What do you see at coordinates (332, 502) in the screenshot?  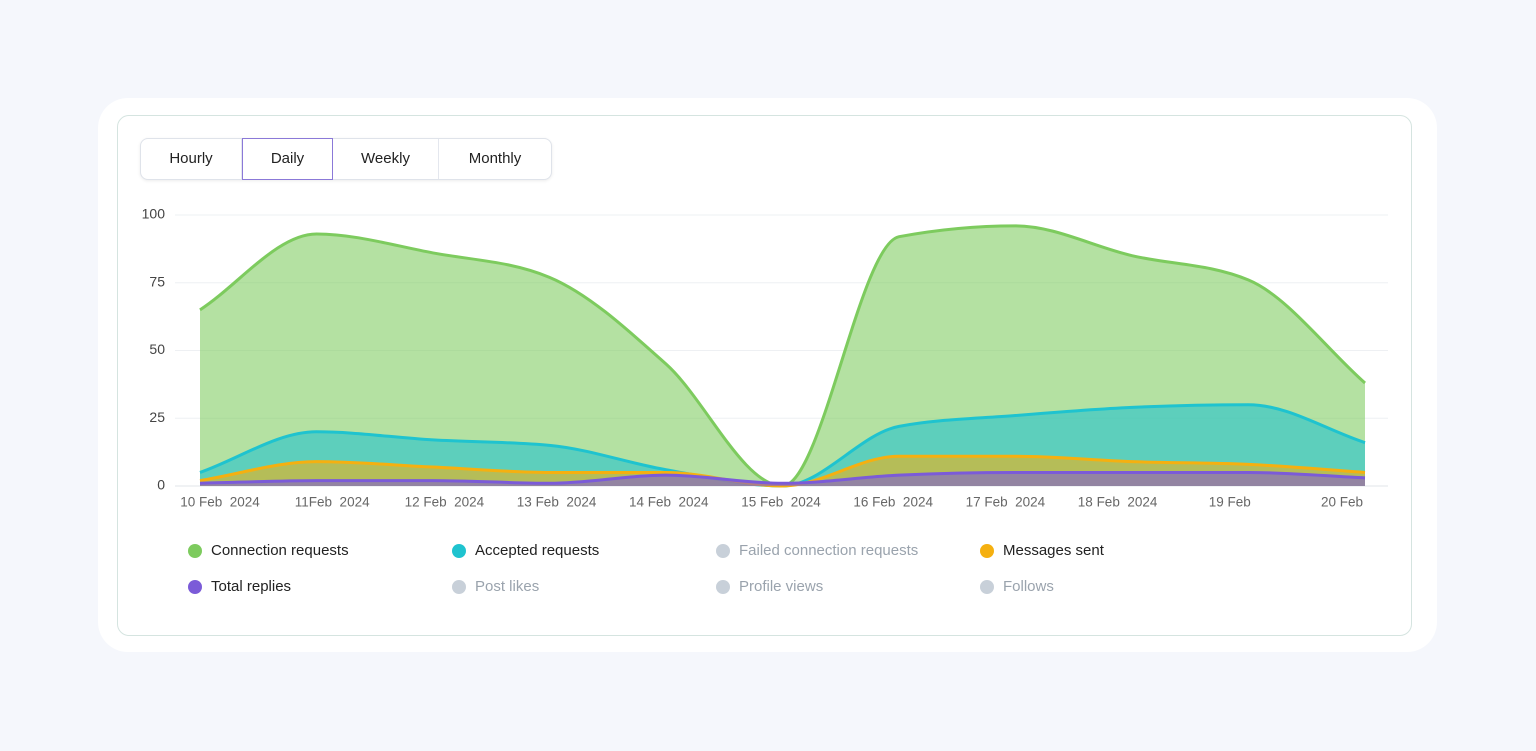 I see `x-tick-label: 11Feb 2024` at bounding box center [332, 502].